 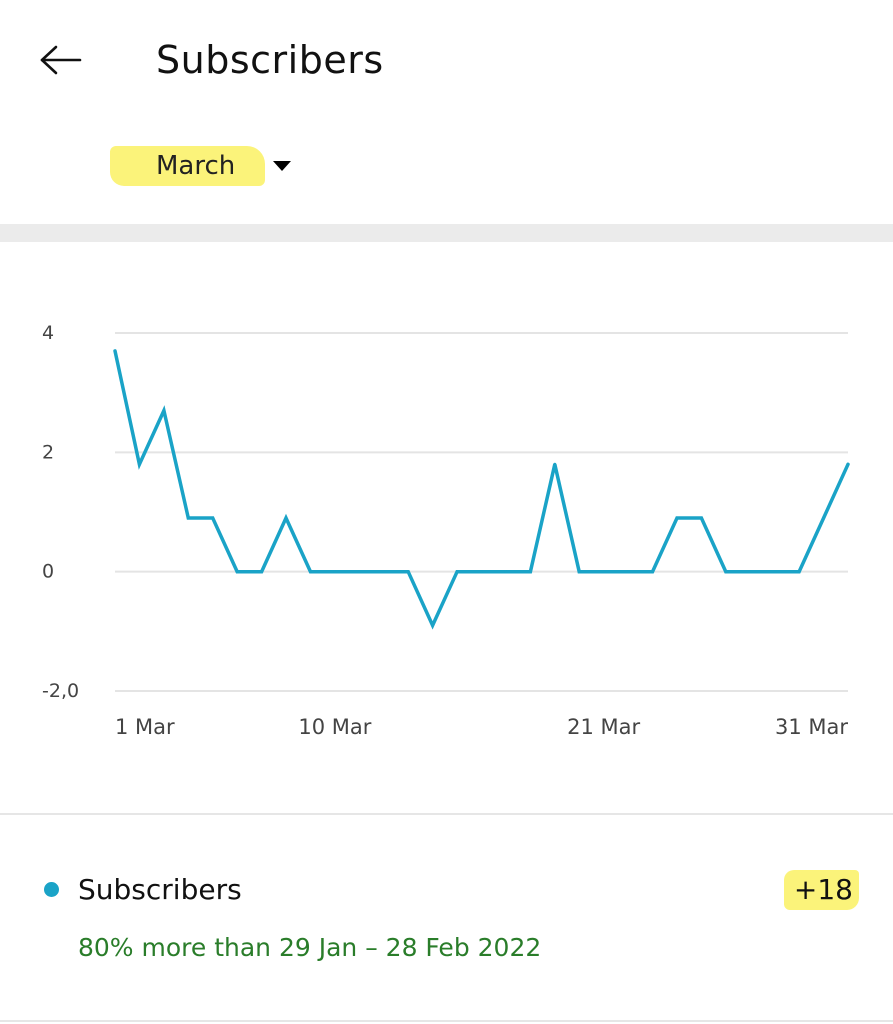 I want to click on y-tick-label: 2, so click(x=48, y=452).